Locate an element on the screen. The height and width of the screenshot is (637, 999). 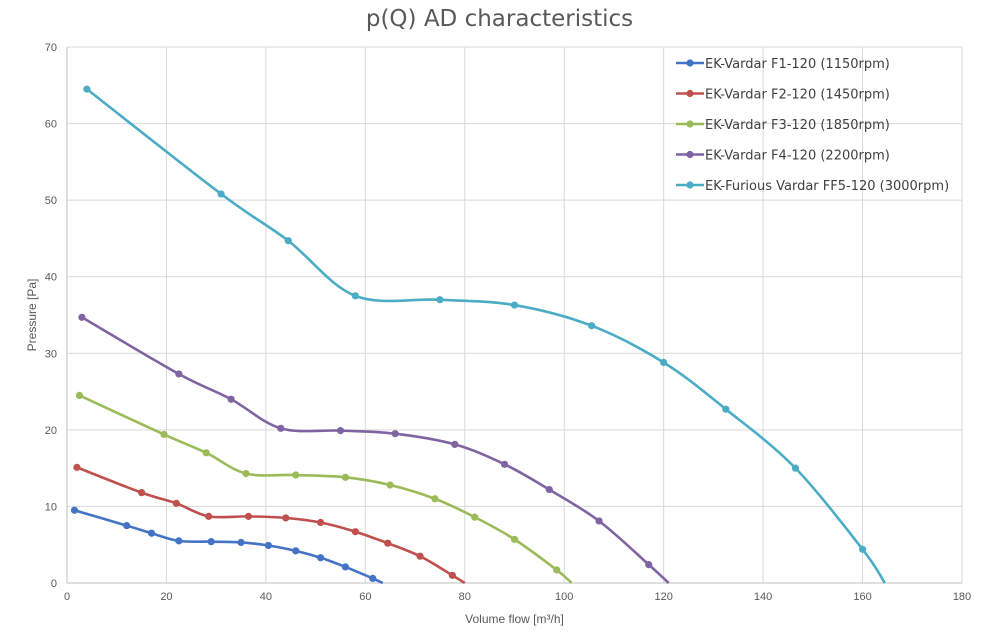
y-tick-label: 70 is located at coordinates (51, 48).